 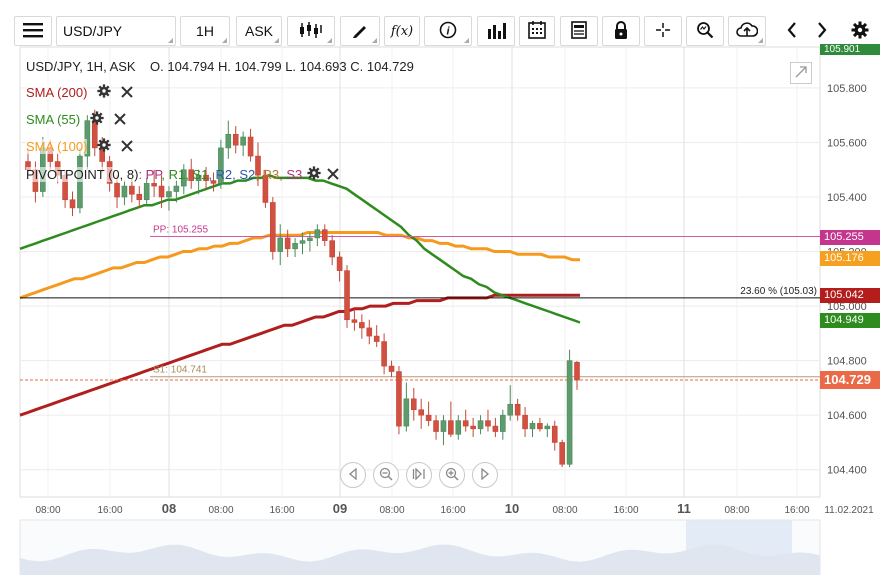 I want to click on zoom-button, so click(x=705, y=31).